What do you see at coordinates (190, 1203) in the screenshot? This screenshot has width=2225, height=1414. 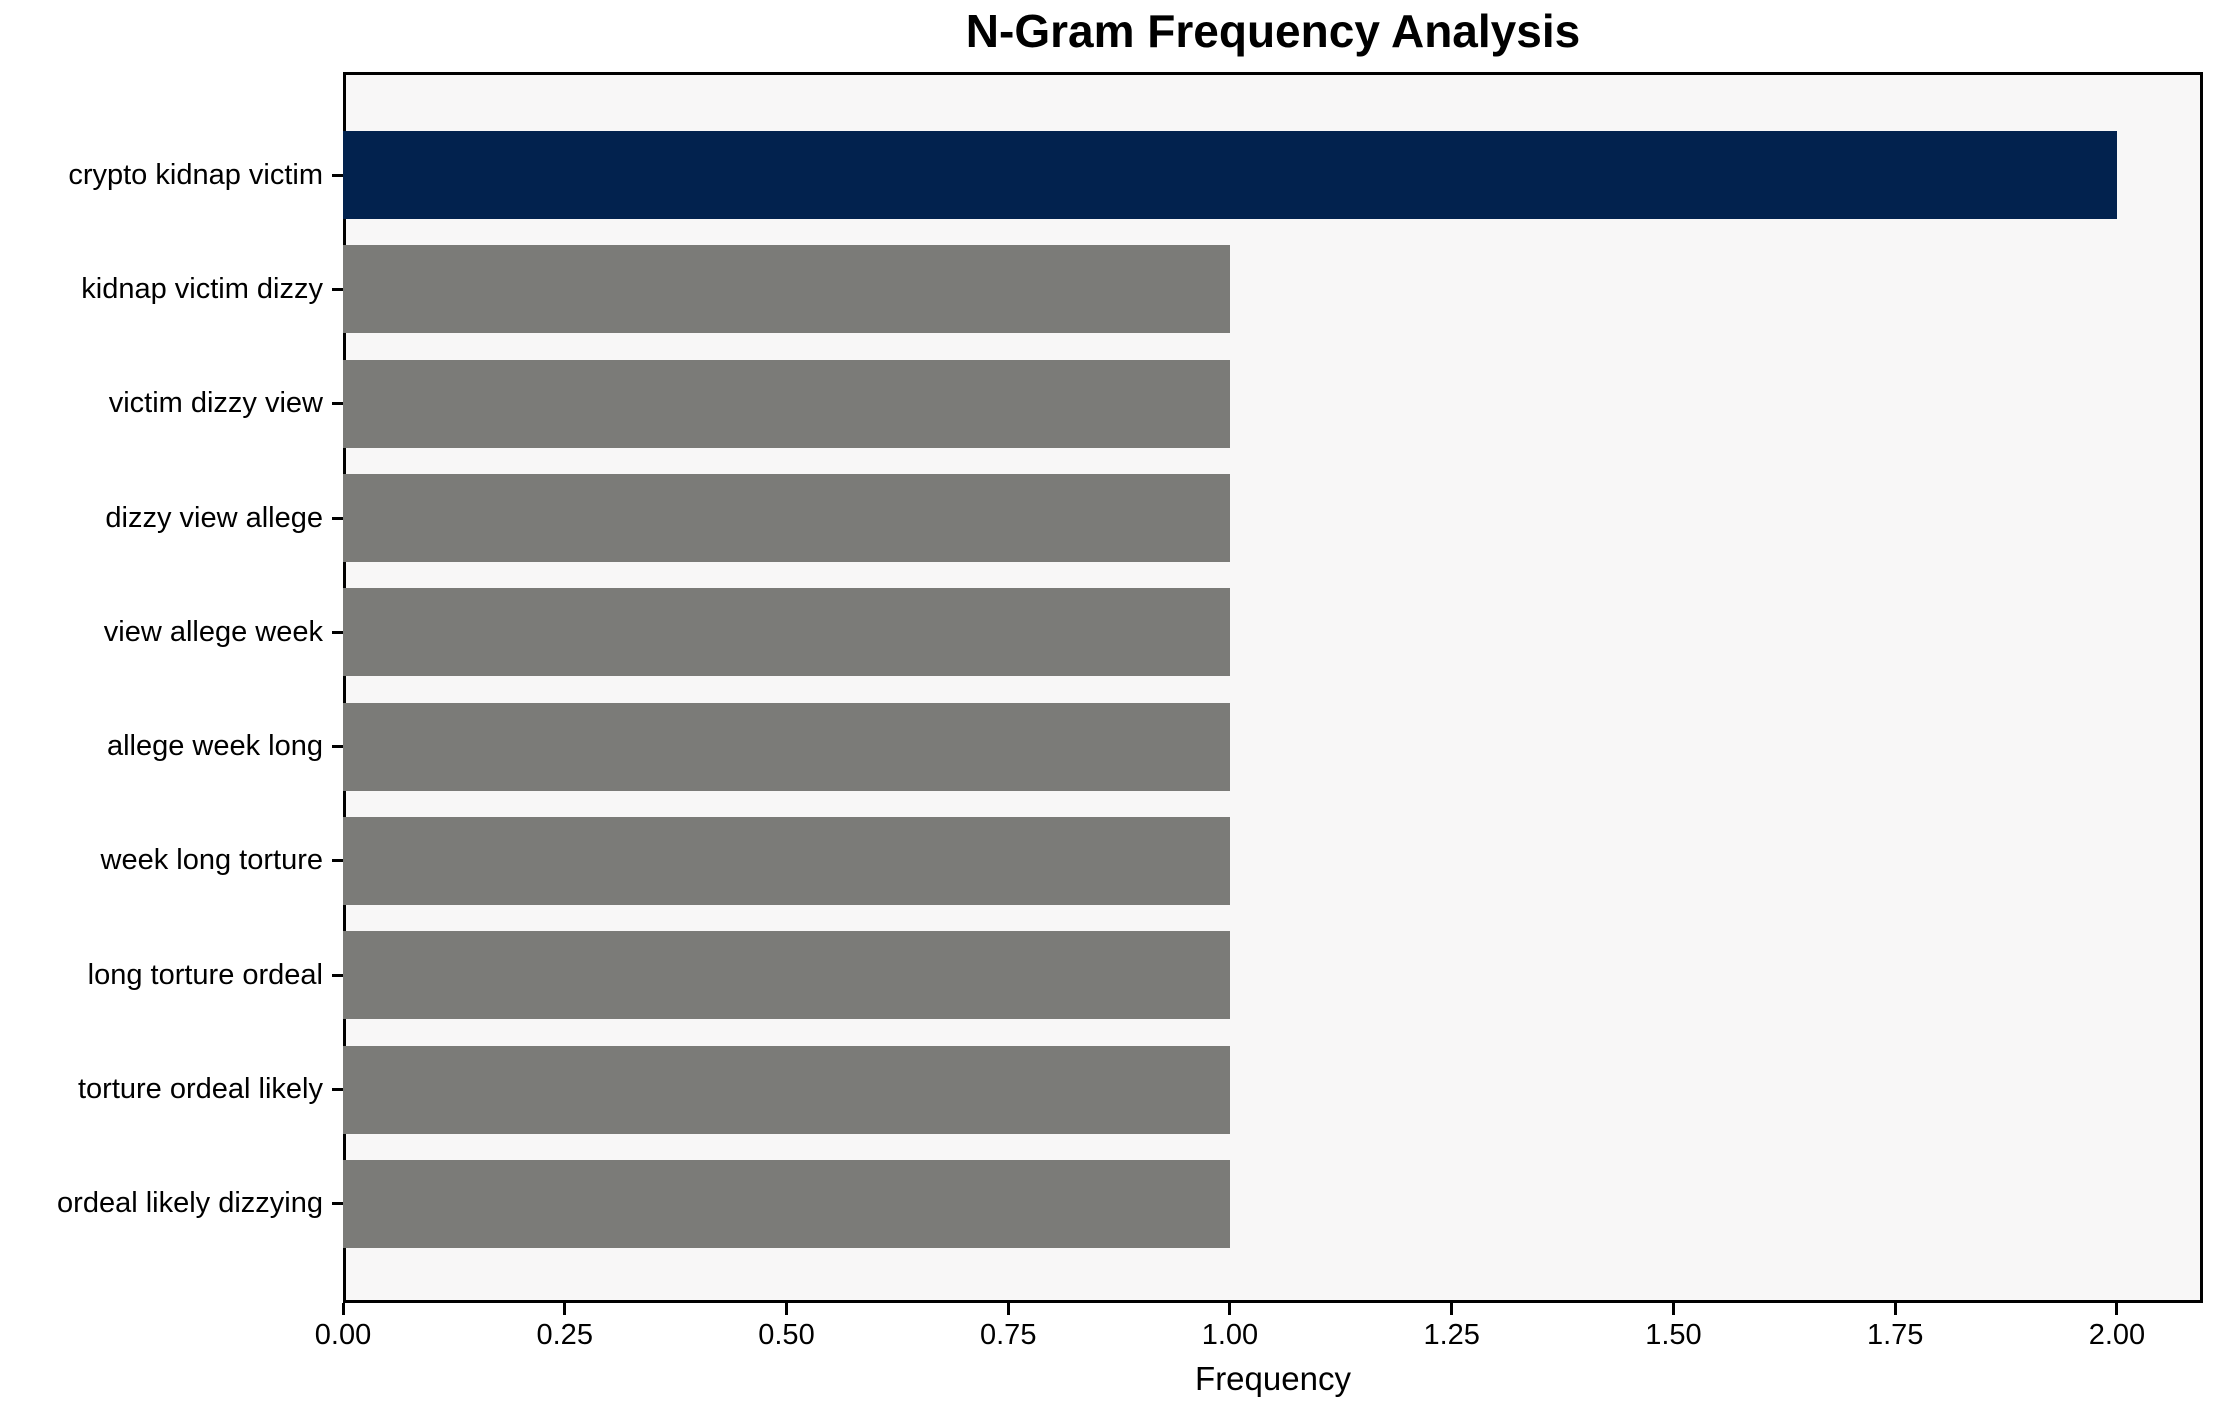 I see `y-tick-label: ordeal likely dizzying` at bounding box center [190, 1203].